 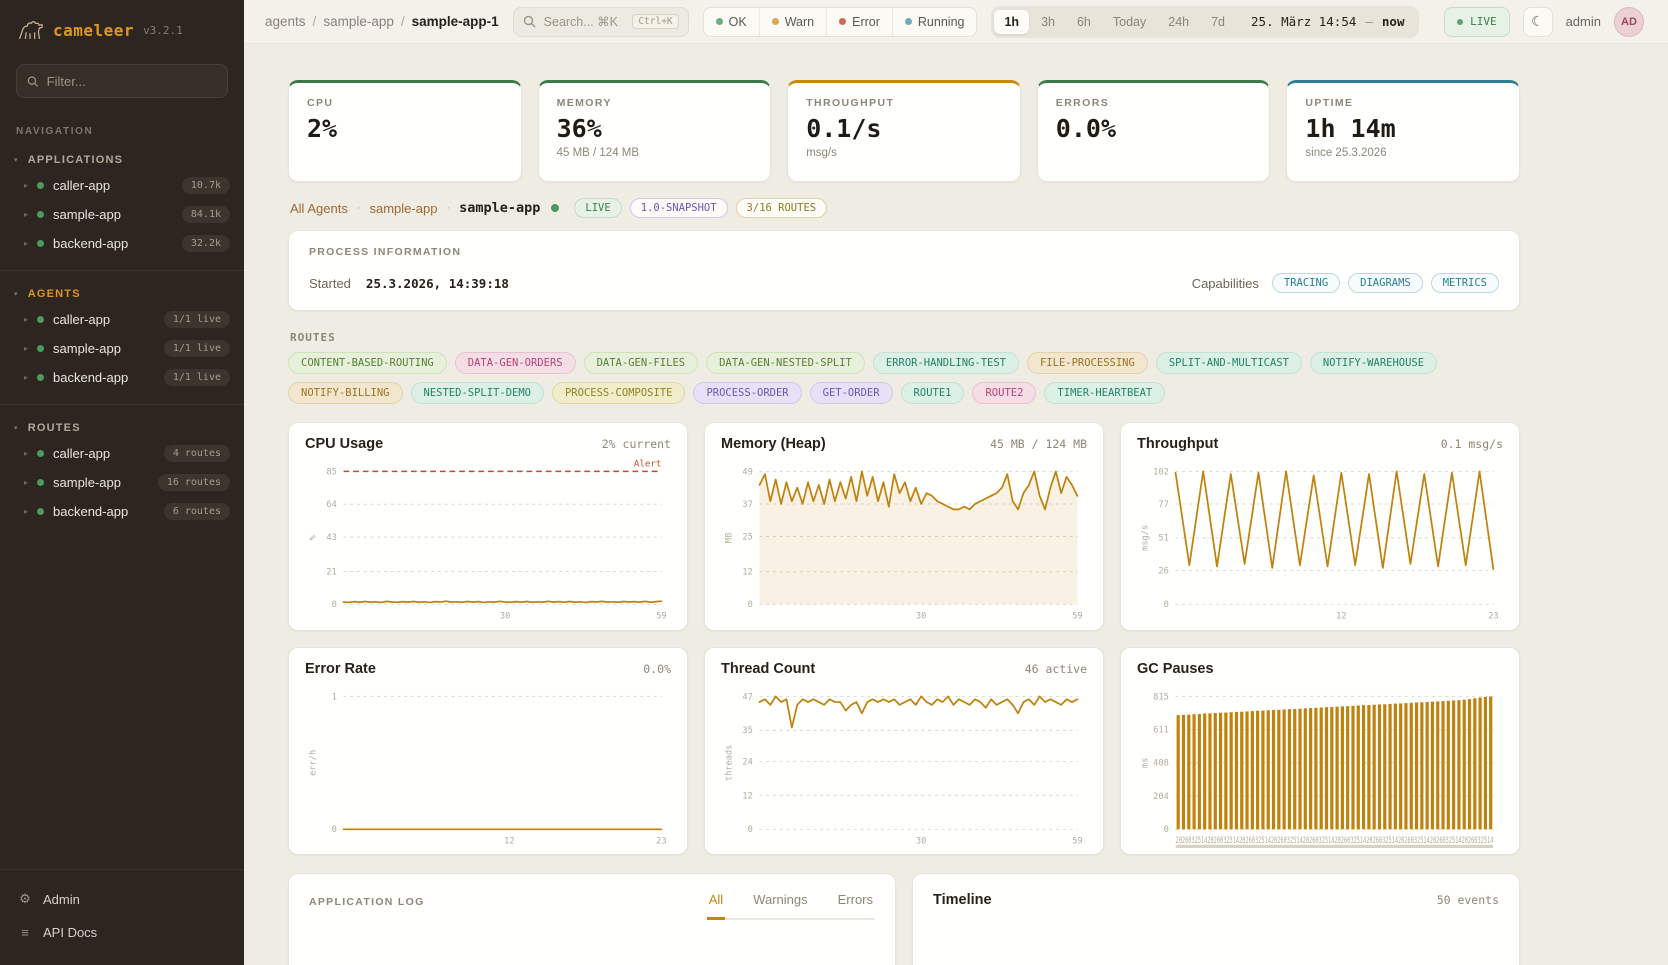 I want to click on route-tag-process-composite: PROCESS-COMPOSITE, so click(x=618, y=393).